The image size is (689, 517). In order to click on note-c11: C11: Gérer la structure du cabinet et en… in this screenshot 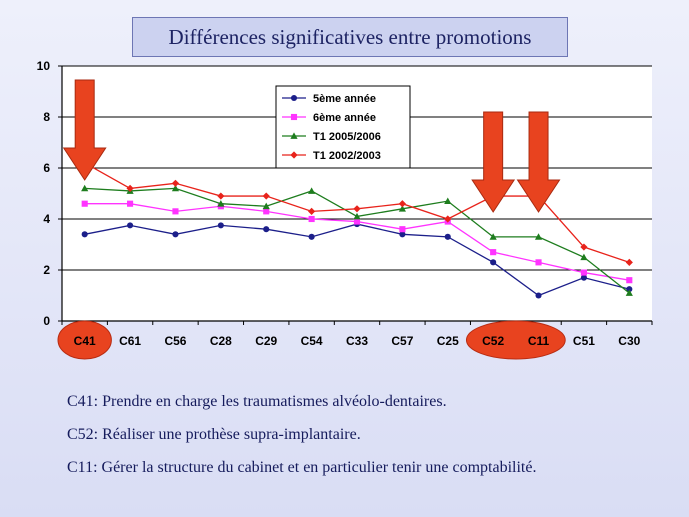, I will do `click(302, 467)`.